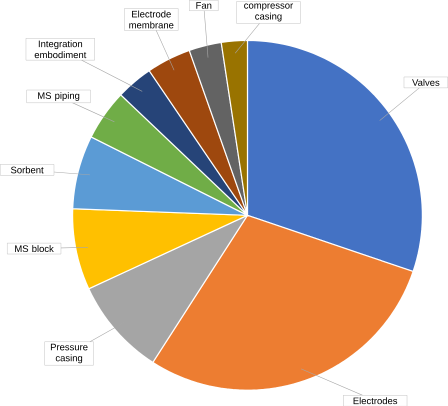  Describe the element at coordinates (34, 248) in the screenshot. I see `slice-label: MS block` at that location.